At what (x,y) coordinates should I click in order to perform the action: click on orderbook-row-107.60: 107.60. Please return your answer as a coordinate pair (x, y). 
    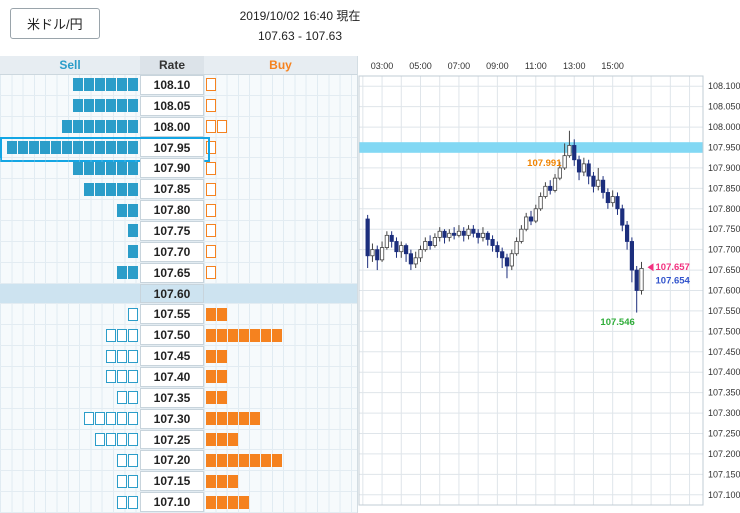
    Looking at the image, I should click on (178, 294).